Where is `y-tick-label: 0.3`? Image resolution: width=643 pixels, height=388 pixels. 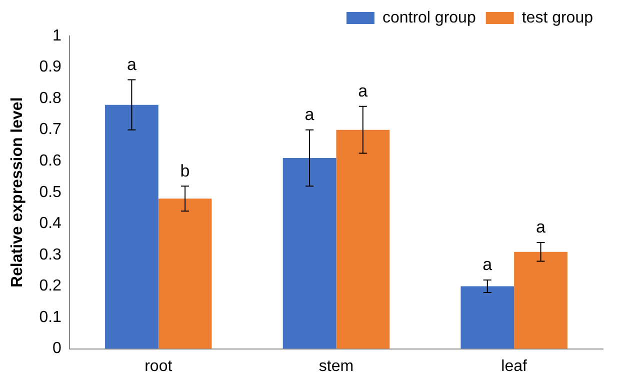 y-tick-label: 0.3 is located at coordinates (50, 255).